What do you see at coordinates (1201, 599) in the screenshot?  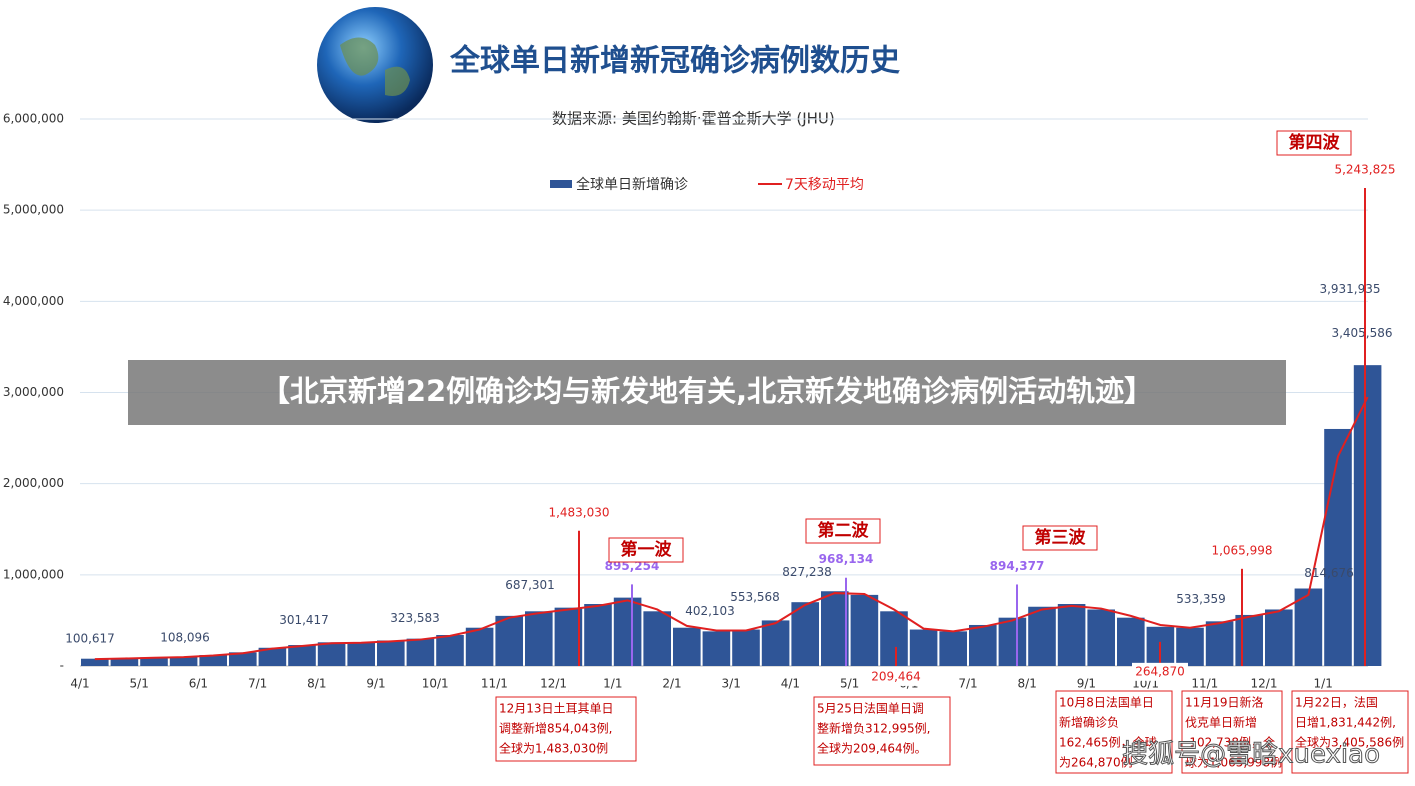 I see `annotation-label: 533,359` at bounding box center [1201, 599].